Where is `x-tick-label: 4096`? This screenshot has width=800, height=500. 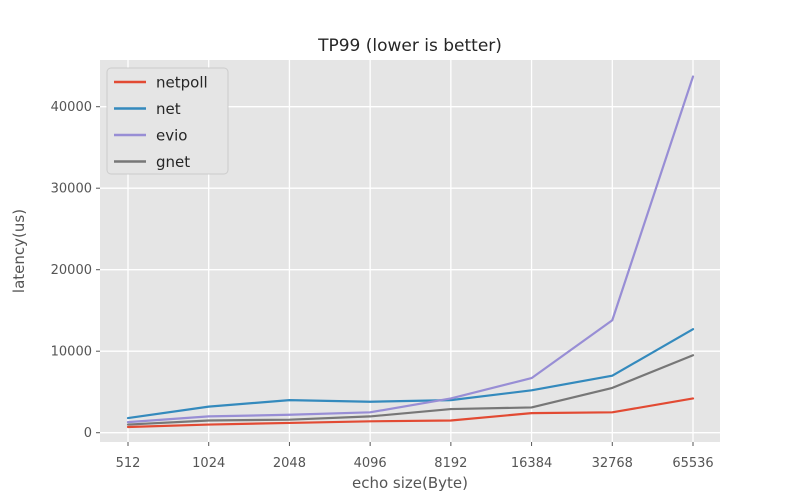
x-tick-label: 4096 is located at coordinates (370, 463).